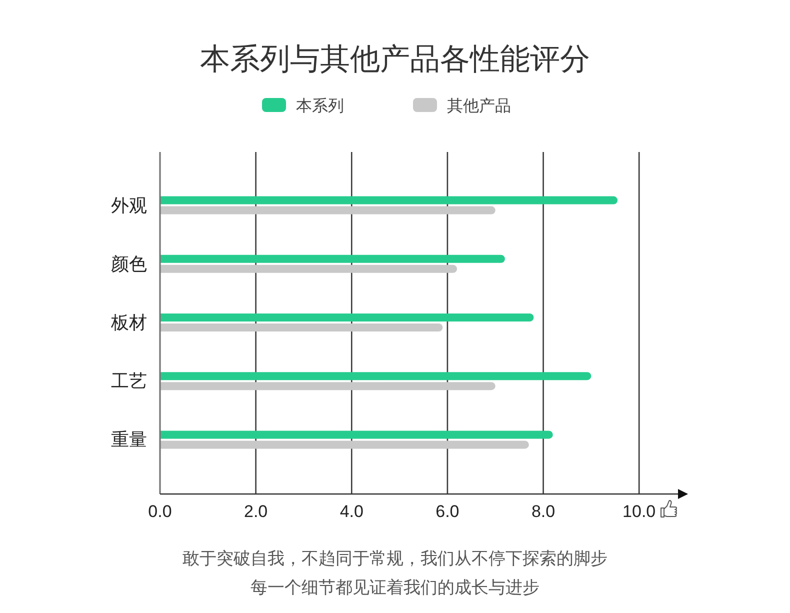 This screenshot has height=613, width=790. I want to click on text: 敢于突破自我，不趋同于常规，我们从不停下探索的脚步, so click(395, 558).